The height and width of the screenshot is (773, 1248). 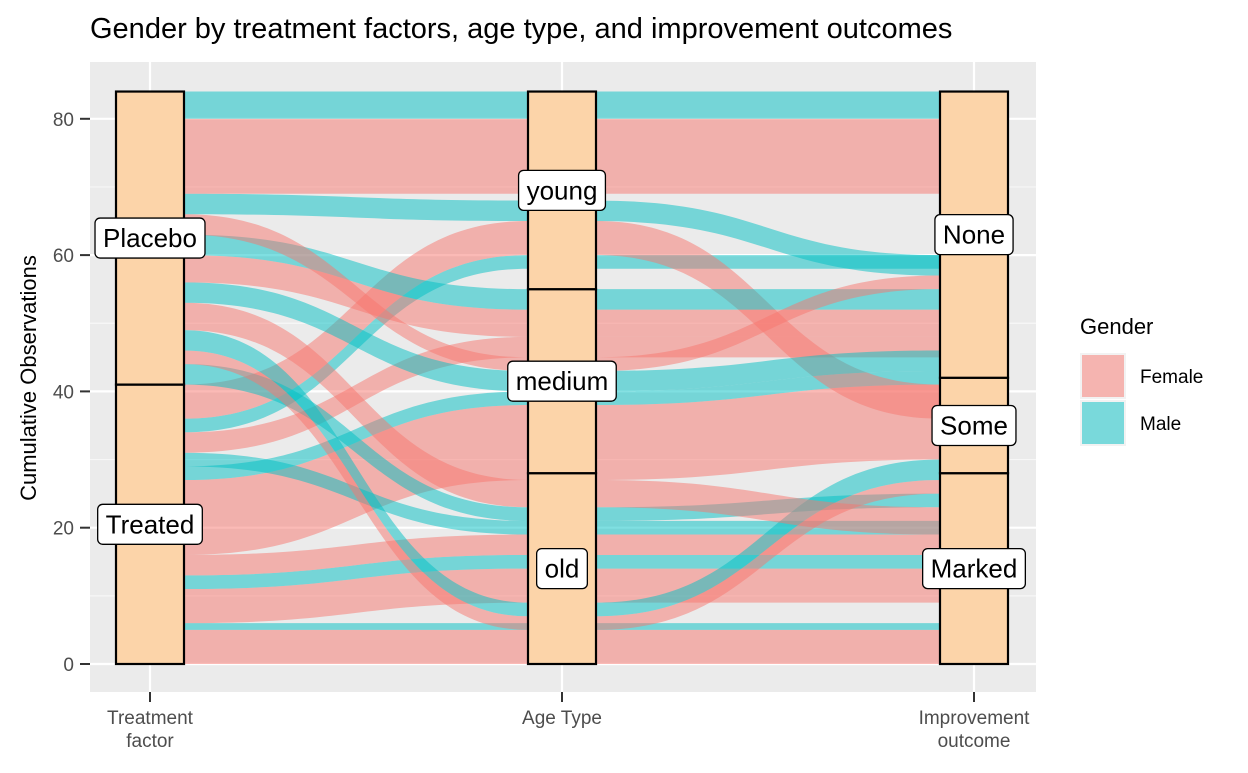 I want to click on stratum-label: Placebo, so click(x=150, y=238).